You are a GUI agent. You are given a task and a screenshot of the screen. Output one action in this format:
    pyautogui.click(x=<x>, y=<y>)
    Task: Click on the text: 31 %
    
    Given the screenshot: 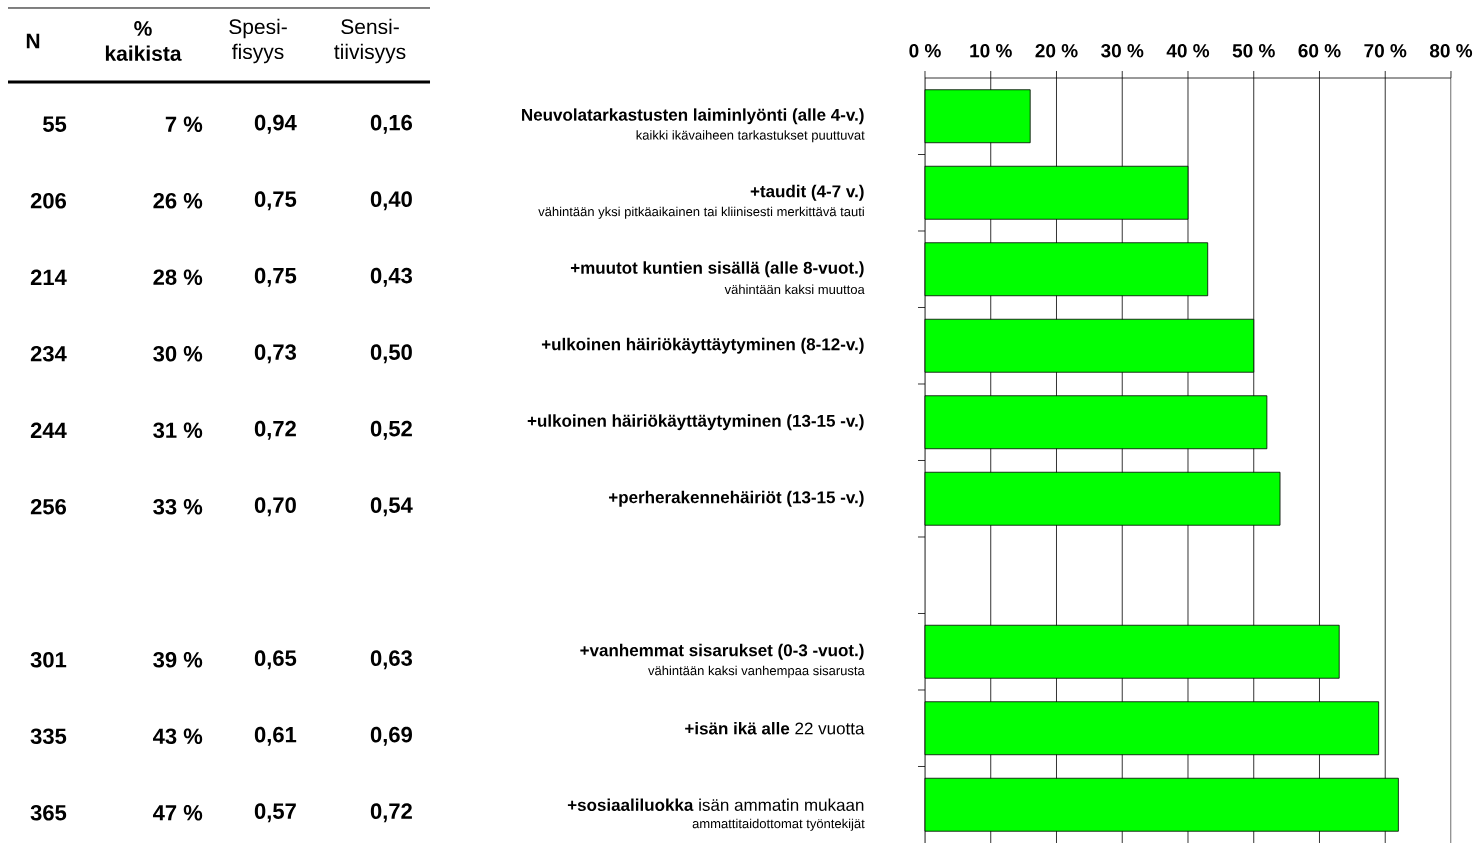 What is the action you would take?
    pyautogui.click(x=178, y=430)
    